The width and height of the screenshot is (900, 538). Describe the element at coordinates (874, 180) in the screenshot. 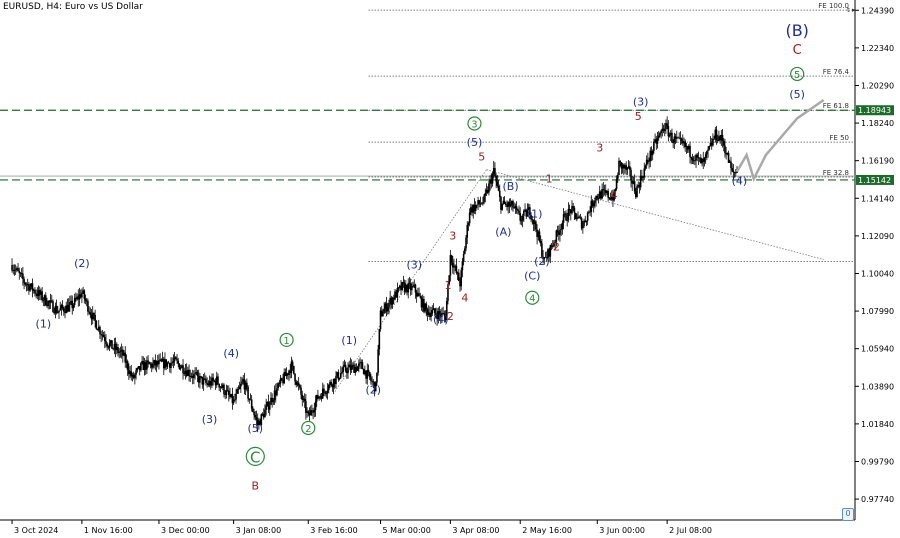

I see `price-level-value: 1.15142` at that location.